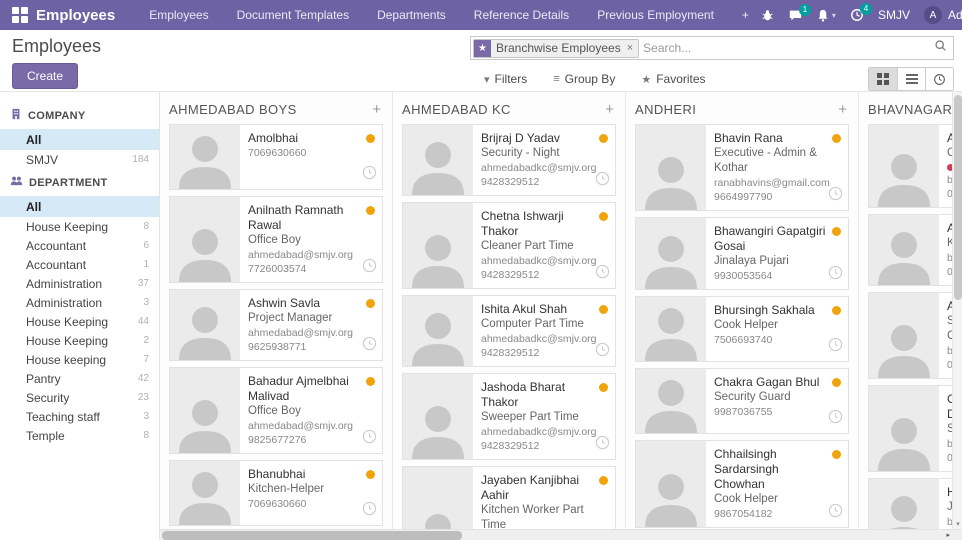 This screenshot has width=962, height=540. I want to click on apps-grid-icon, so click(20, 15).